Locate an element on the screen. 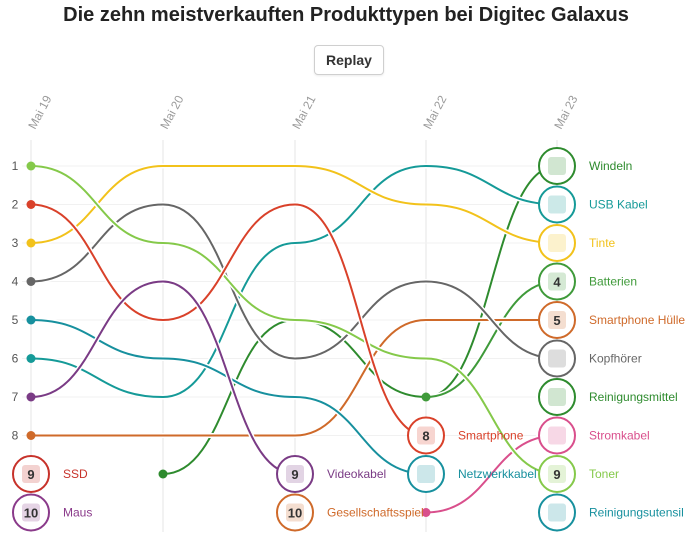 This screenshot has width=692, height=538. series-end-marker: 10 Gesellschaftsspiel is located at coordinates (350, 512).